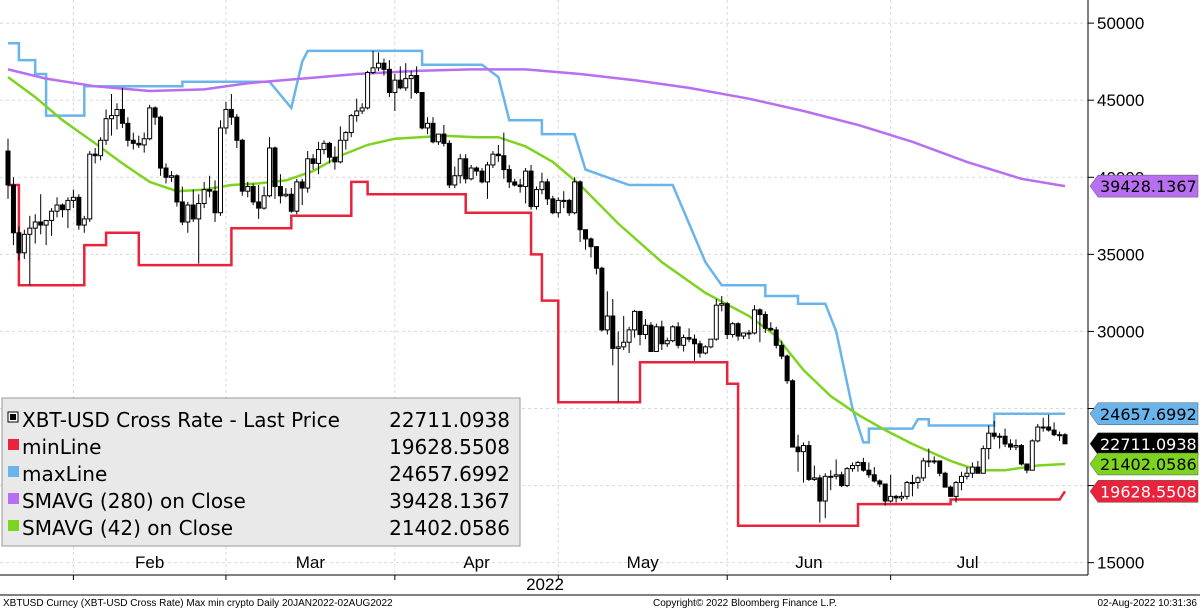  I want to click on legend-value: 22711.0938, so click(449, 420).